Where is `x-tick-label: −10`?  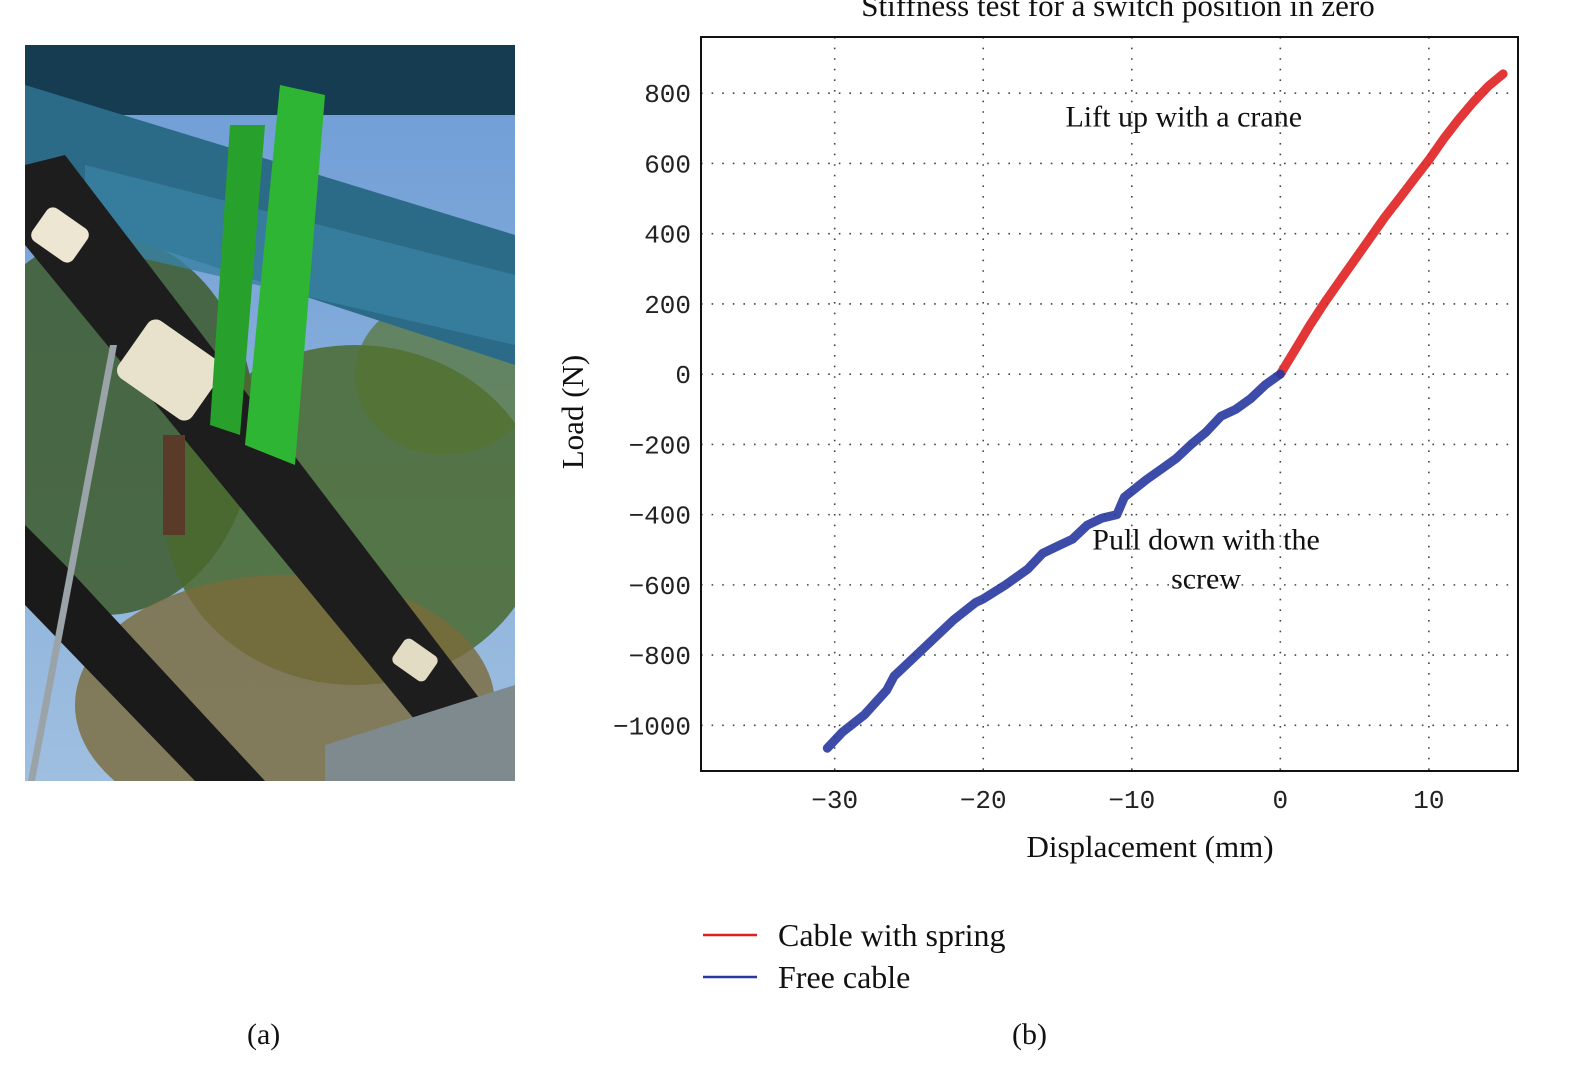 x-tick-label: −10 is located at coordinates (1131, 801).